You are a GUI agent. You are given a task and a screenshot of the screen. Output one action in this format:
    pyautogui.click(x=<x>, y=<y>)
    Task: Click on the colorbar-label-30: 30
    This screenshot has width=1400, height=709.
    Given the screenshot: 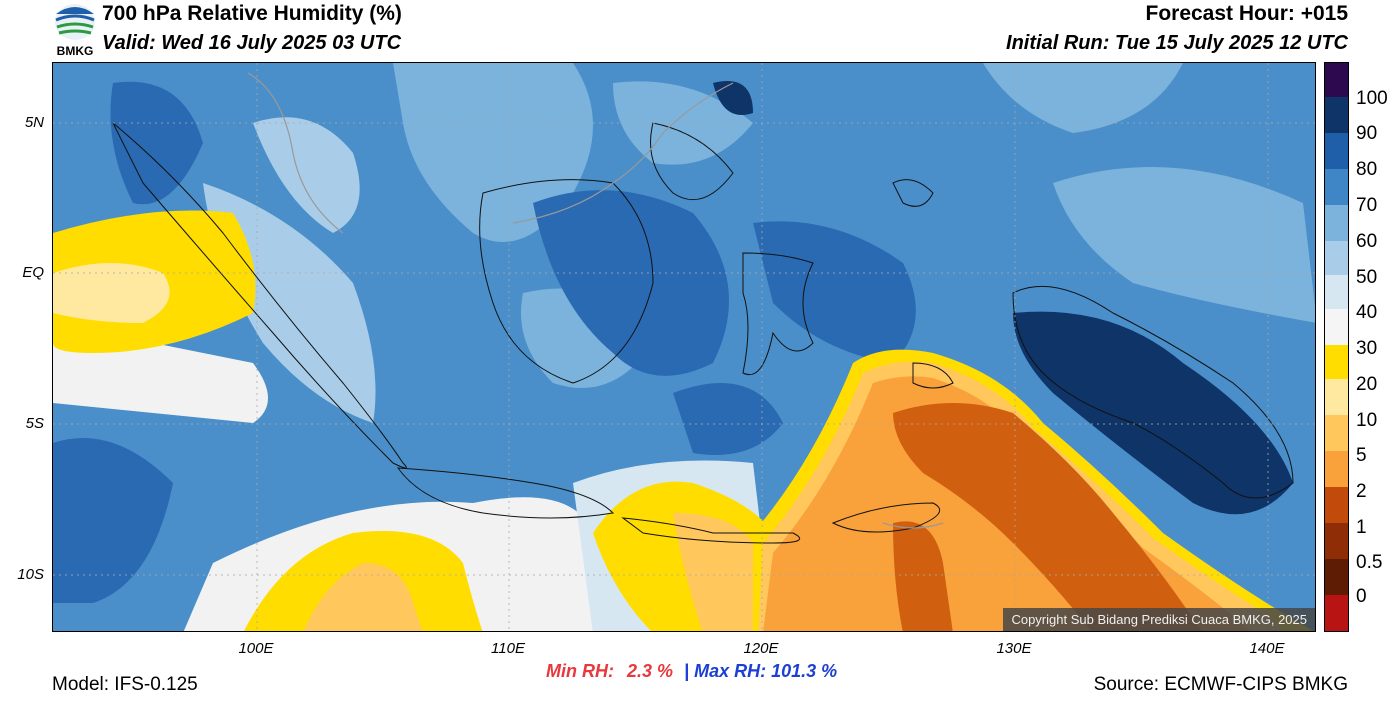 What is the action you would take?
    pyautogui.click(x=1367, y=348)
    